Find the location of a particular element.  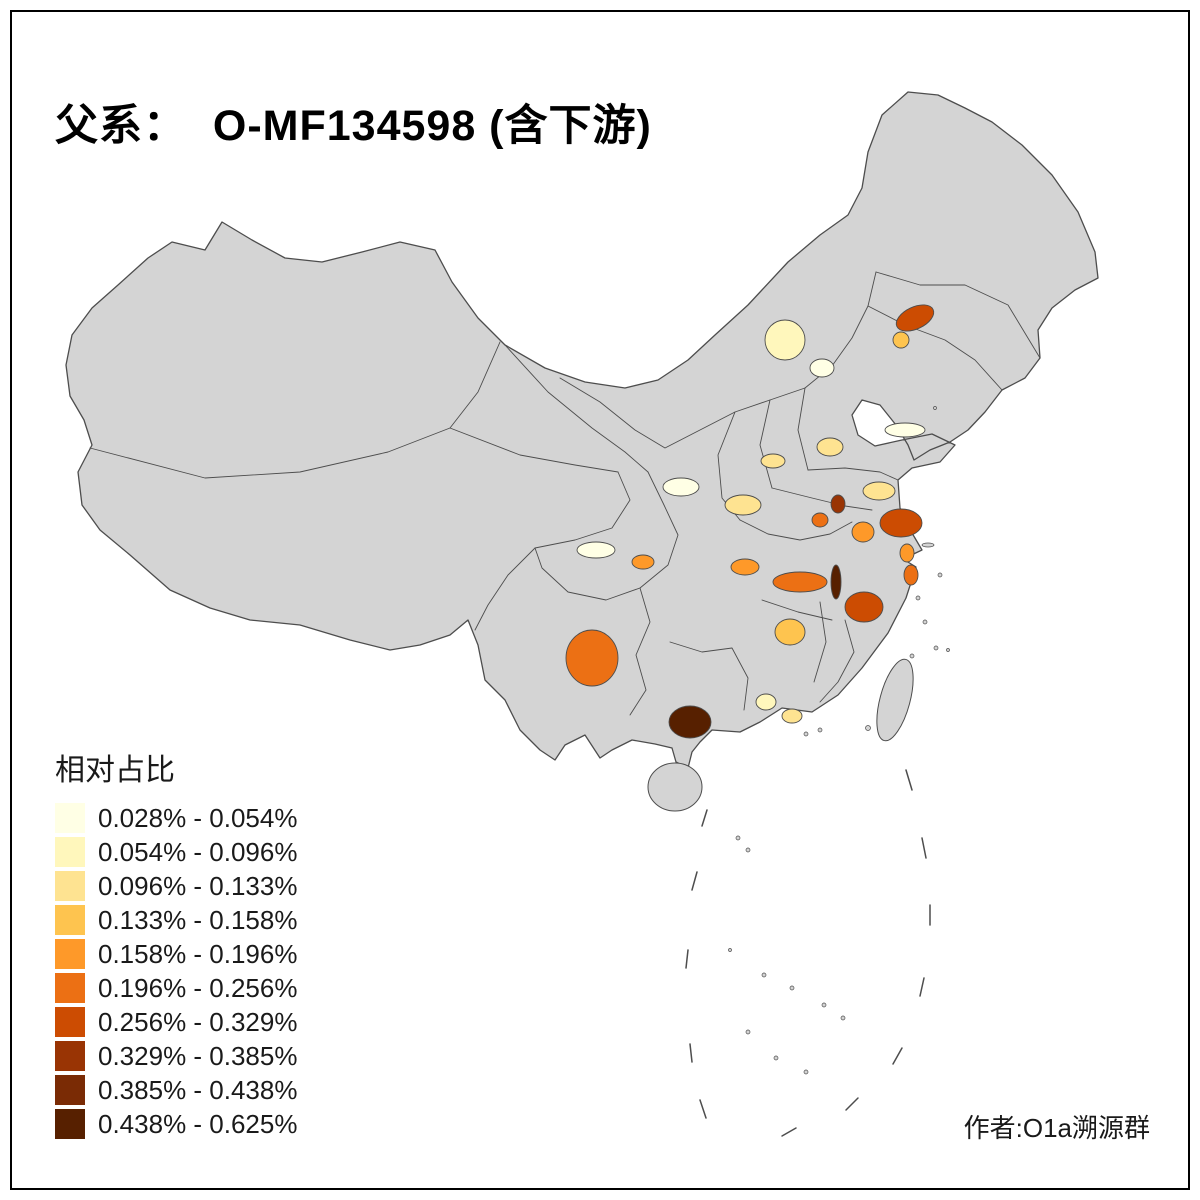

legend-row: 0.054% - 0.096% is located at coordinates (176, 852).